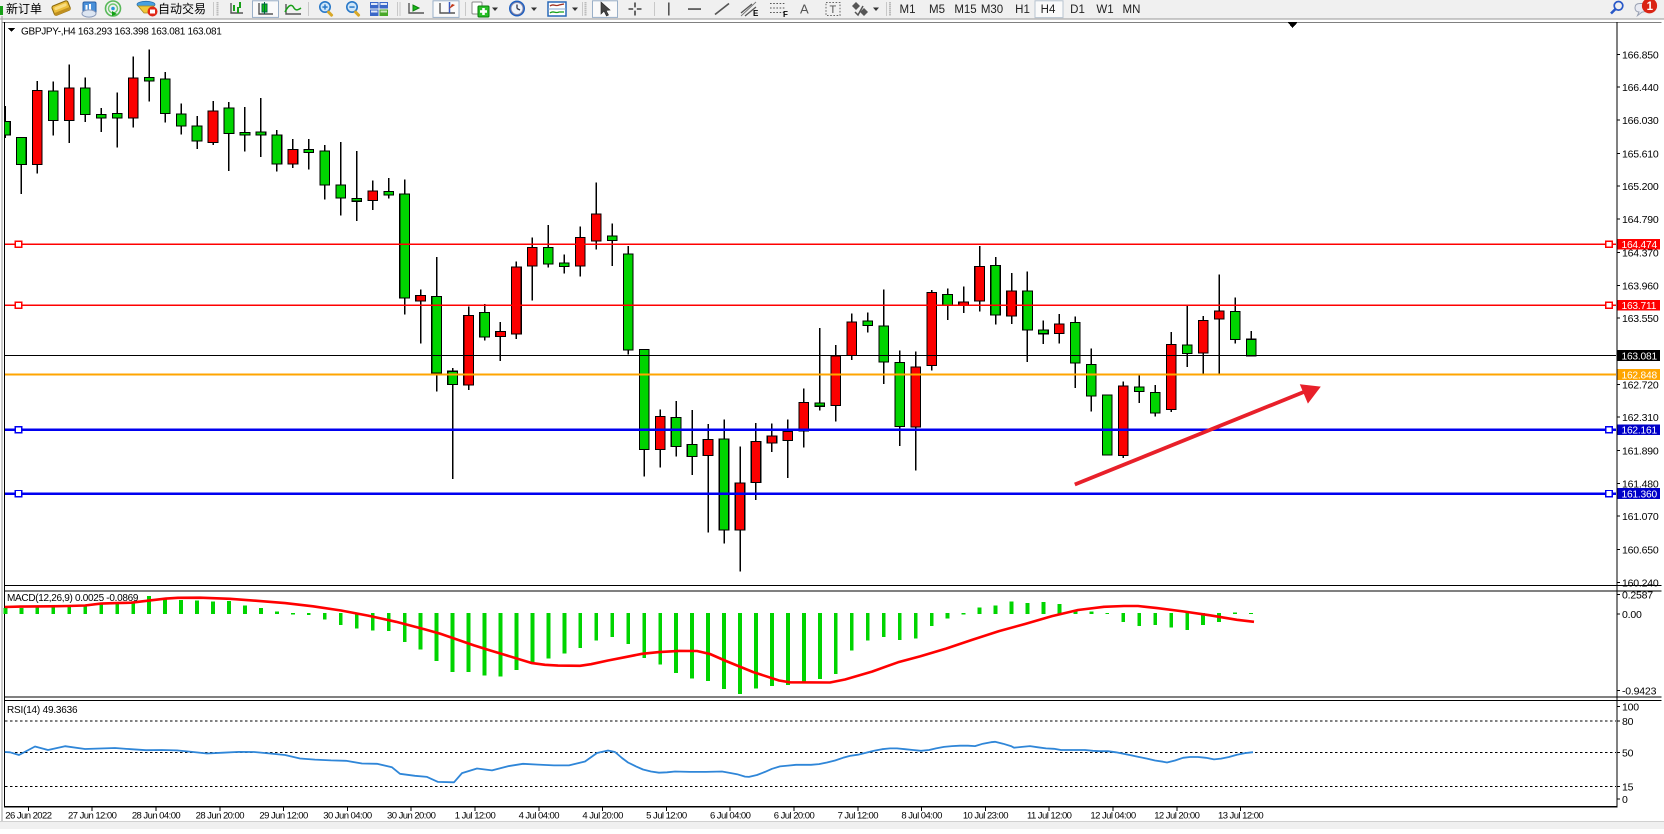  I want to click on svg-text: 29 Jun 12:00, so click(283, 816).